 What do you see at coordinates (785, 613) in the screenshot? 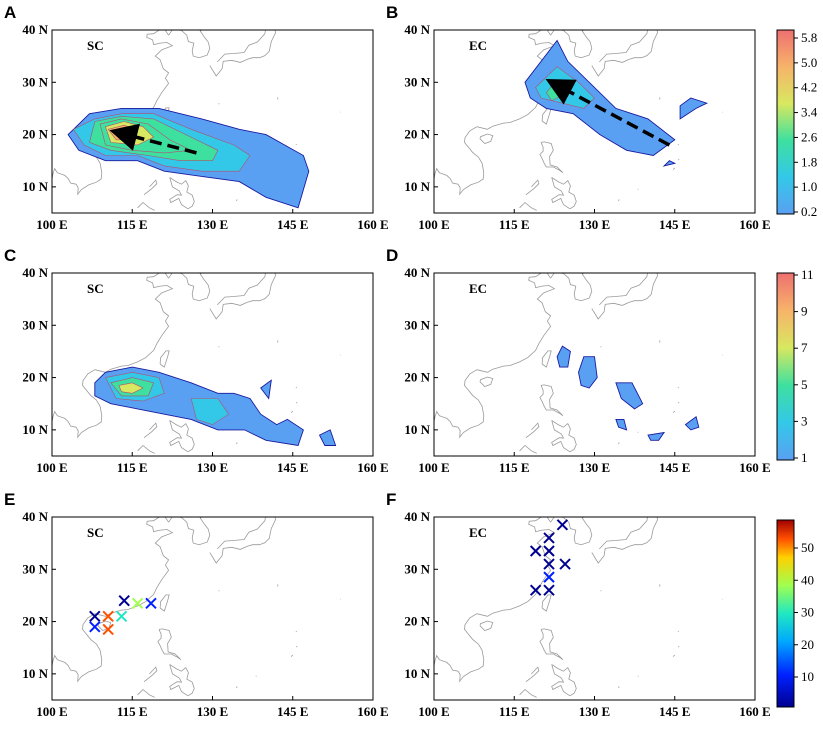
I see `colorbar-ef-ramp` at bounding box center [785, 613].